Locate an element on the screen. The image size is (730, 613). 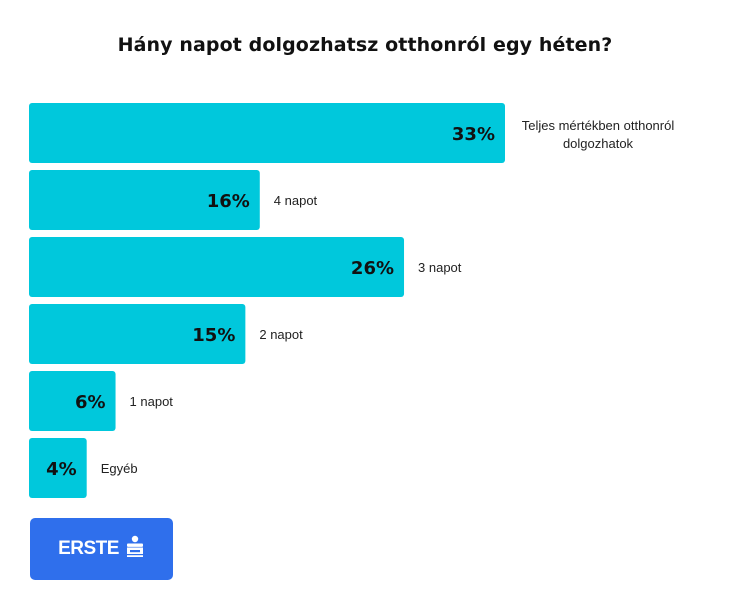
bar-value-label: 33% is located at coordinates (473, 134).